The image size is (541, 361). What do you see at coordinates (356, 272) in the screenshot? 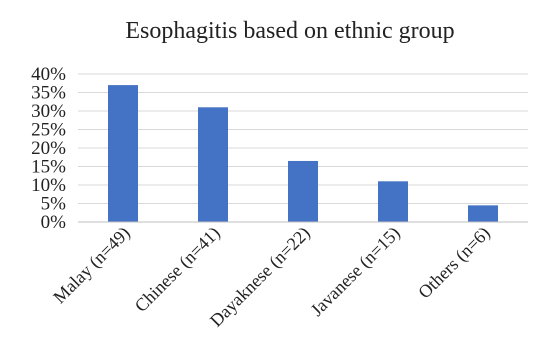
I see `x-tick-label: Javanese (n=15)` at bounding box center [356, 272].